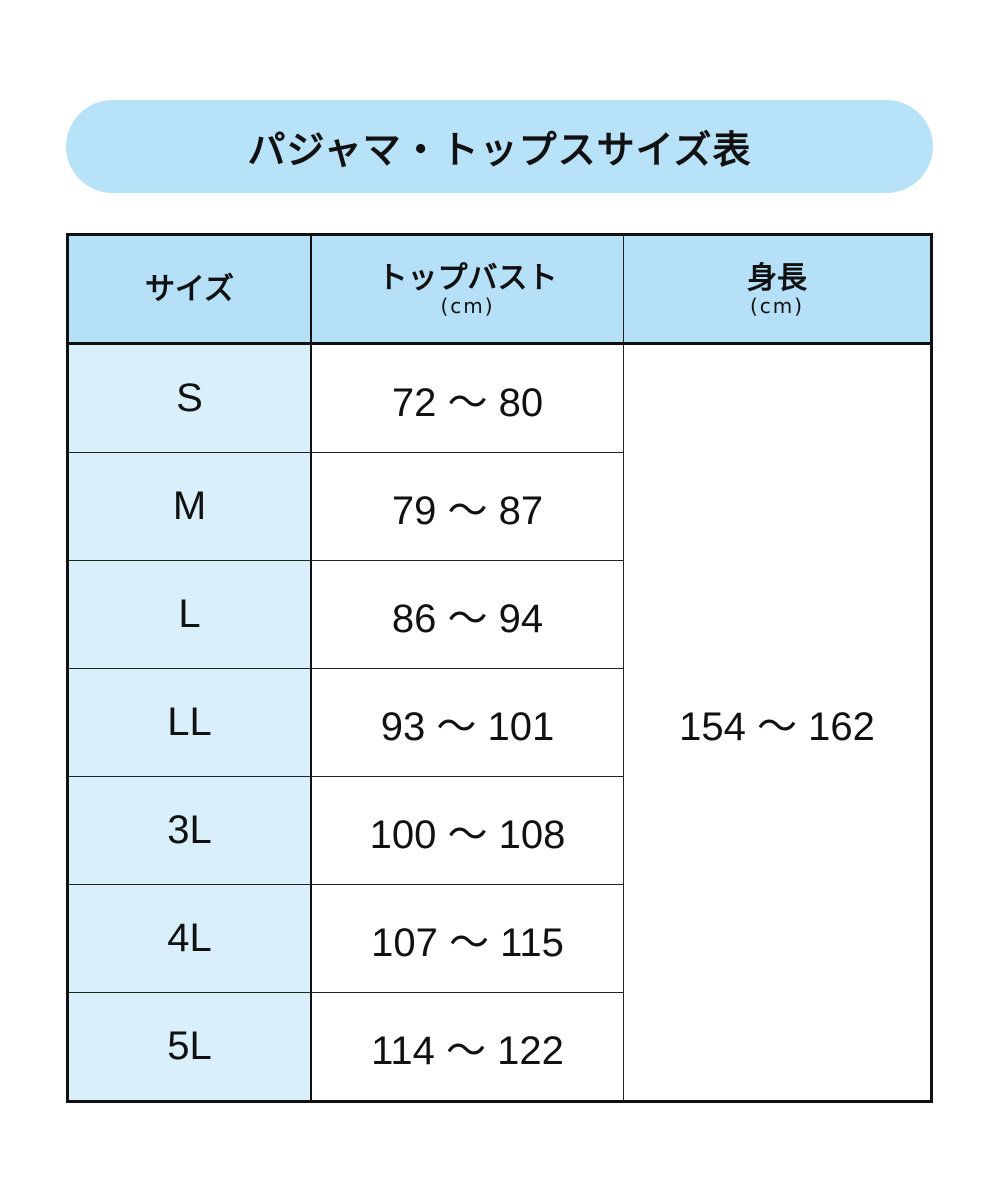  I want to click on table-row: 3L 100 〜 108, so click(499, 830).